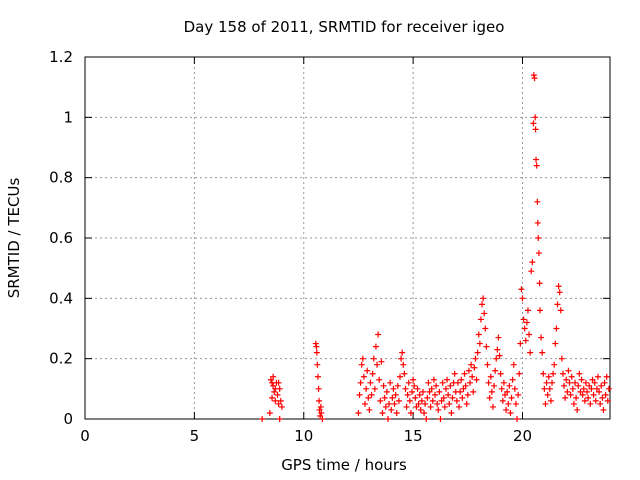  Describe the element at coordinates (344, 465) in the screenshot. I see `x-axis-label: GPS time / hours` at that location.